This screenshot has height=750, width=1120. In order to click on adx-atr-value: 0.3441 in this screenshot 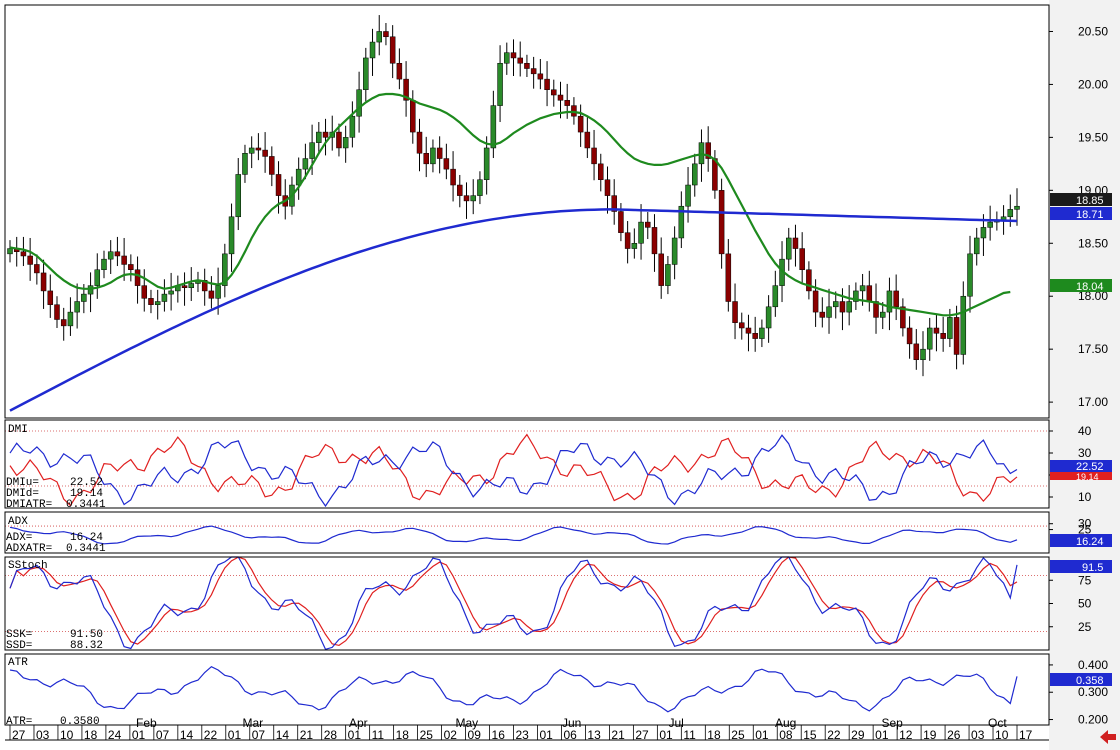, I will do `click(86, 549)`.